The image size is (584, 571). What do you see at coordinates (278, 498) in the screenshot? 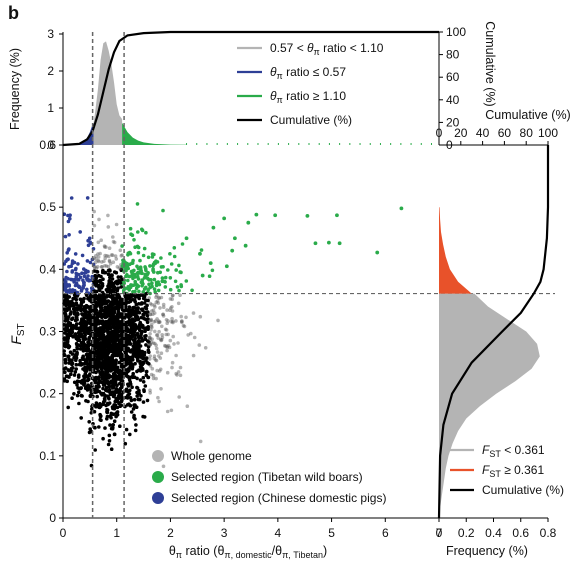
I see `scatter-legend-label: Selected region (Chinese domestic pigs)` at bounding box center [278, 498].